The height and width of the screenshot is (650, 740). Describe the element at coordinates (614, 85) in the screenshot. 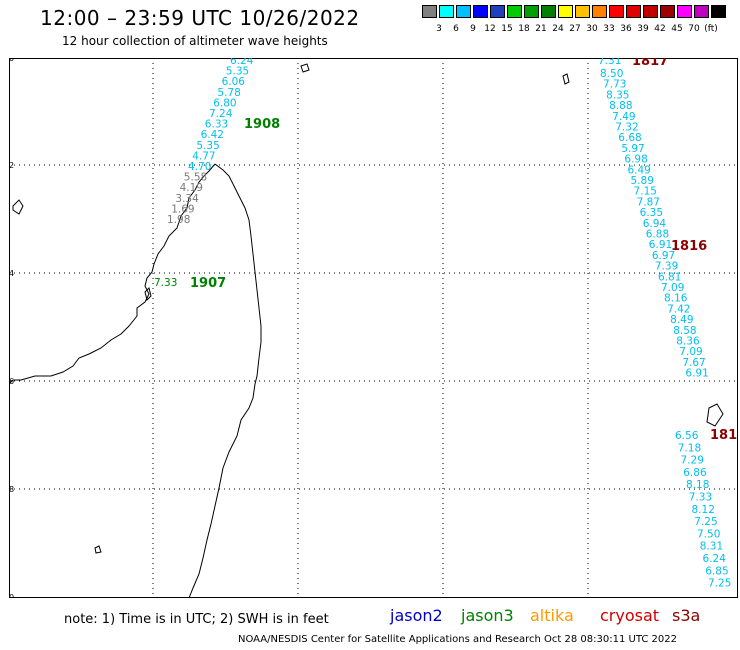

I see `swh-value: 7.73` at that location.